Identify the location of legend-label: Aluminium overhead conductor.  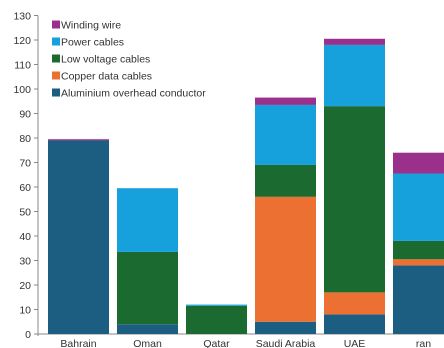
(133, 94).